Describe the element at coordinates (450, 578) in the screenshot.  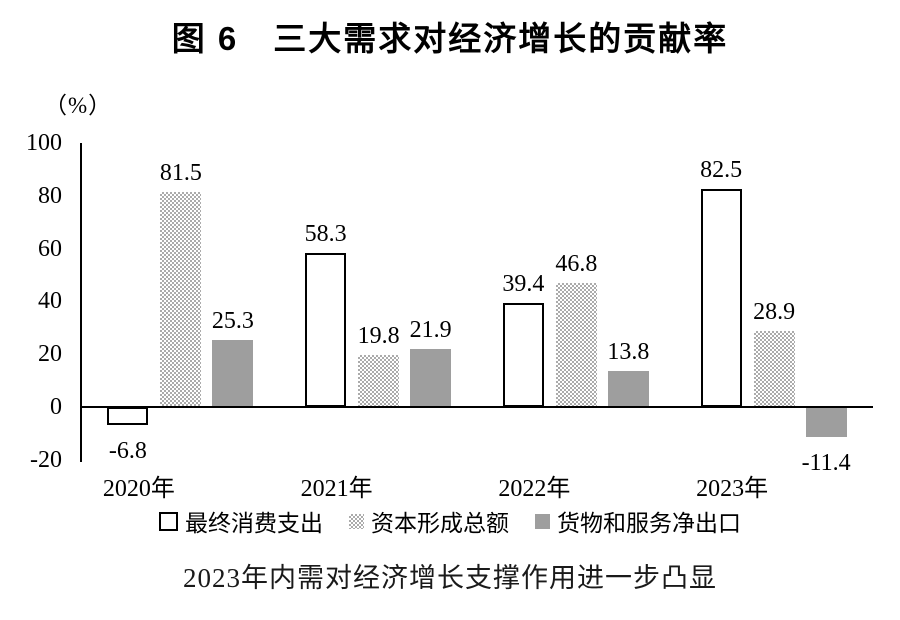
I see `chart-caption: 2023年内需对经济增长支撑作用进一步凸显` at that location.